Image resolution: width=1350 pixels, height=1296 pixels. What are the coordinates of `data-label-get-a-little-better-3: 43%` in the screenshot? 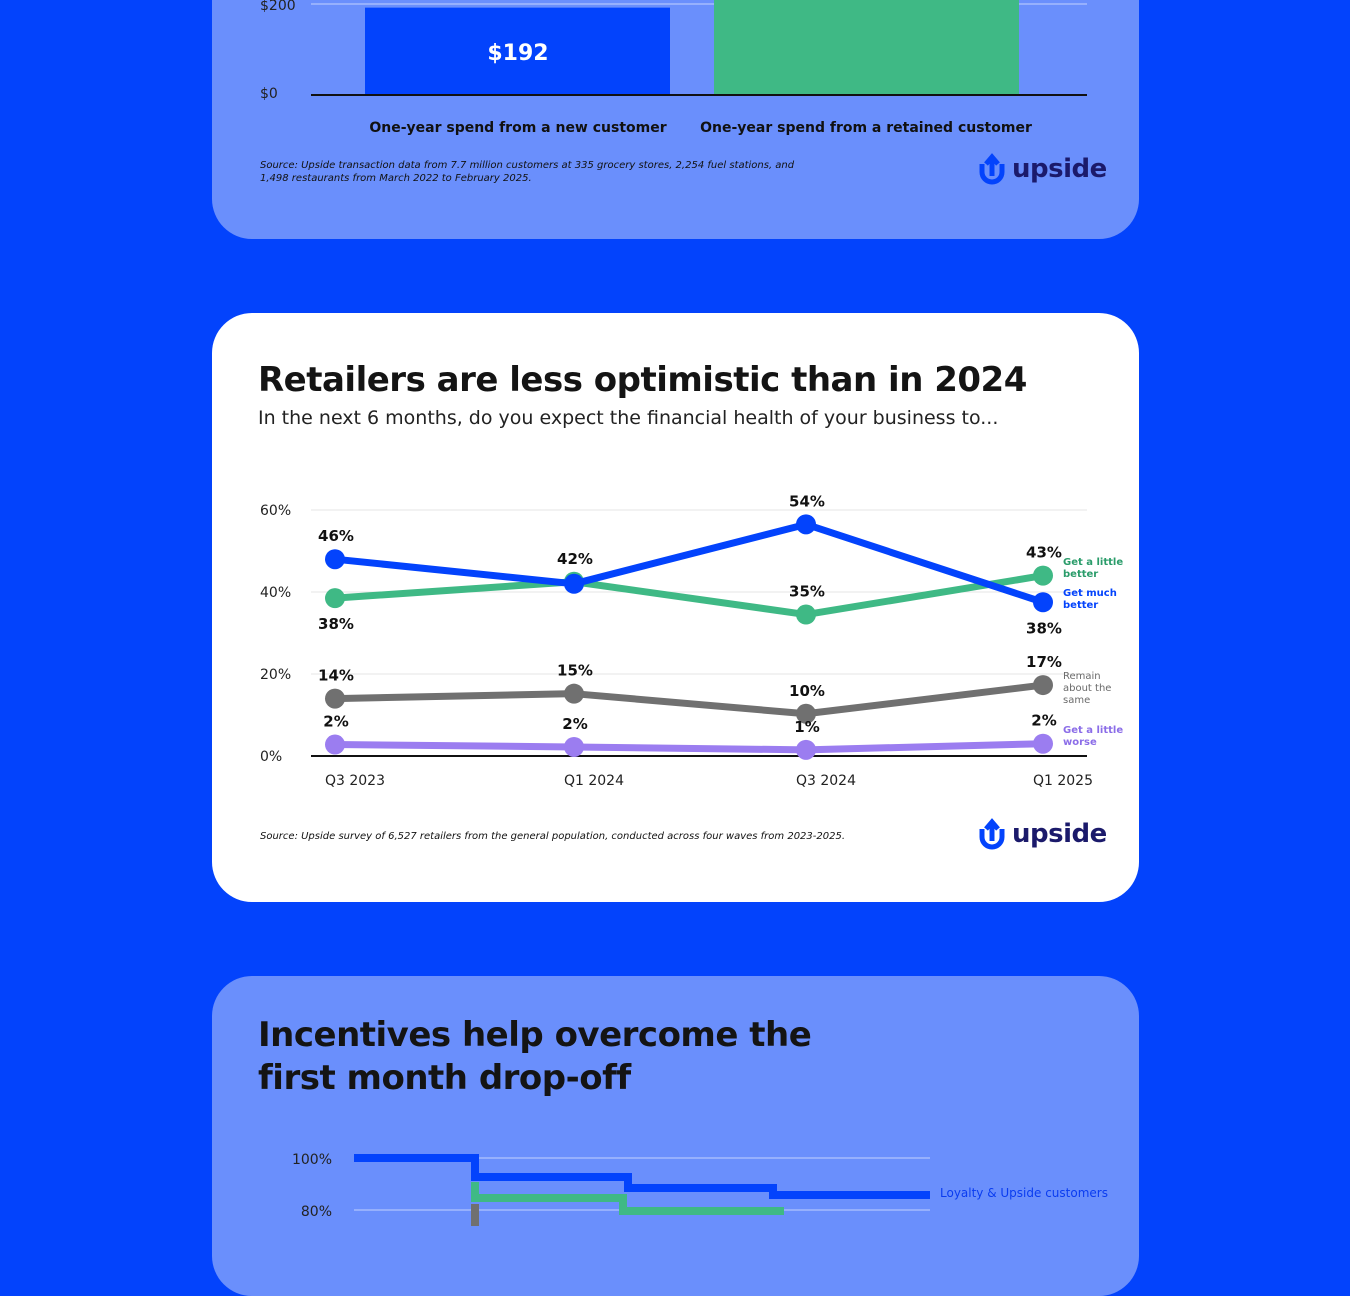 It's located at (1044, 553).